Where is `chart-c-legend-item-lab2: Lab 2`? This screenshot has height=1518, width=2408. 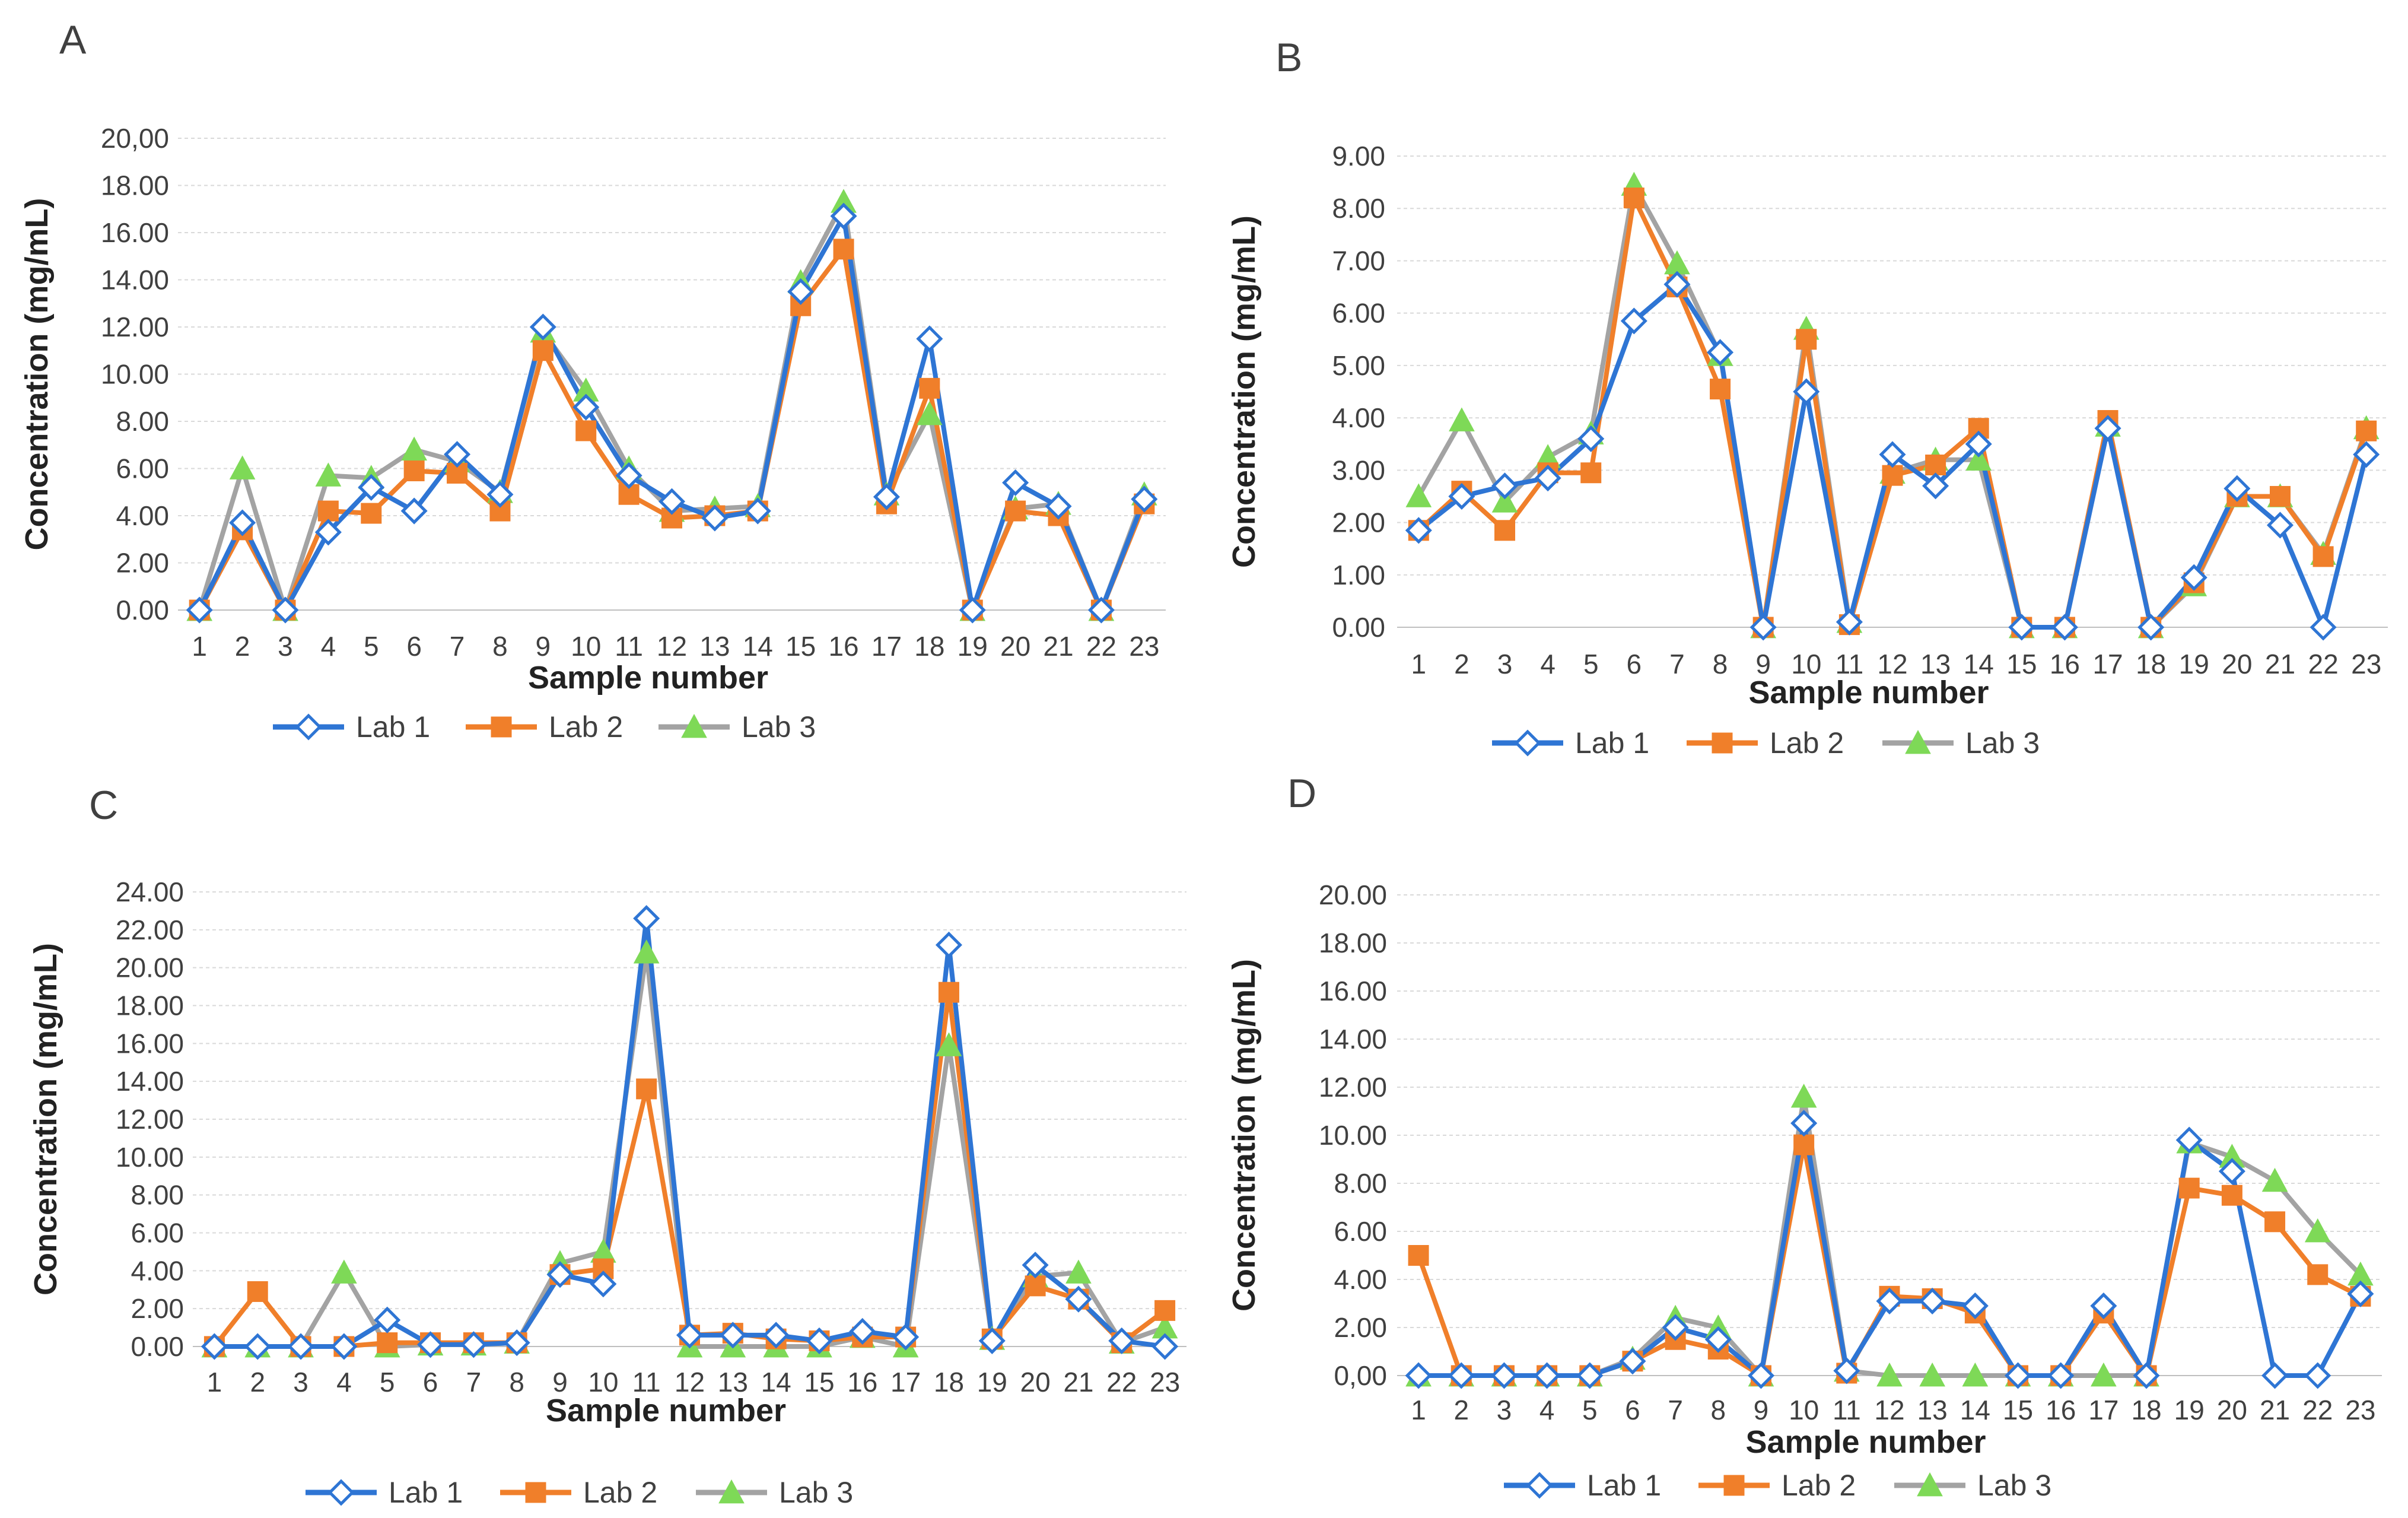 chart-c-legend-item-lab2: Lab 2 is located at coordinates (578, 1492).